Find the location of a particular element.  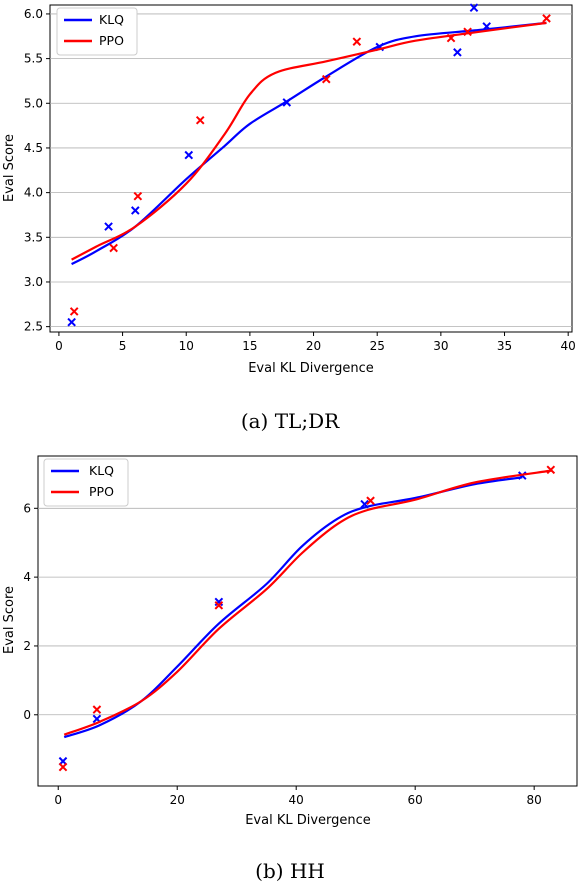

y-tick-label: 4.0 is located at coordinates (33, 193).